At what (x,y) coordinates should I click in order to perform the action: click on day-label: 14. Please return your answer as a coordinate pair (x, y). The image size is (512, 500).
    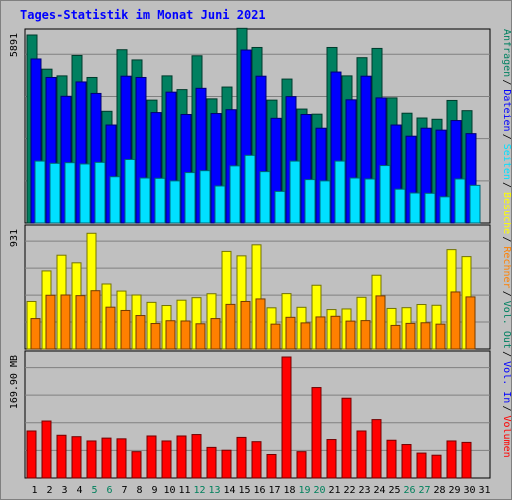
    Looking at the image, I should click on (229, 490).